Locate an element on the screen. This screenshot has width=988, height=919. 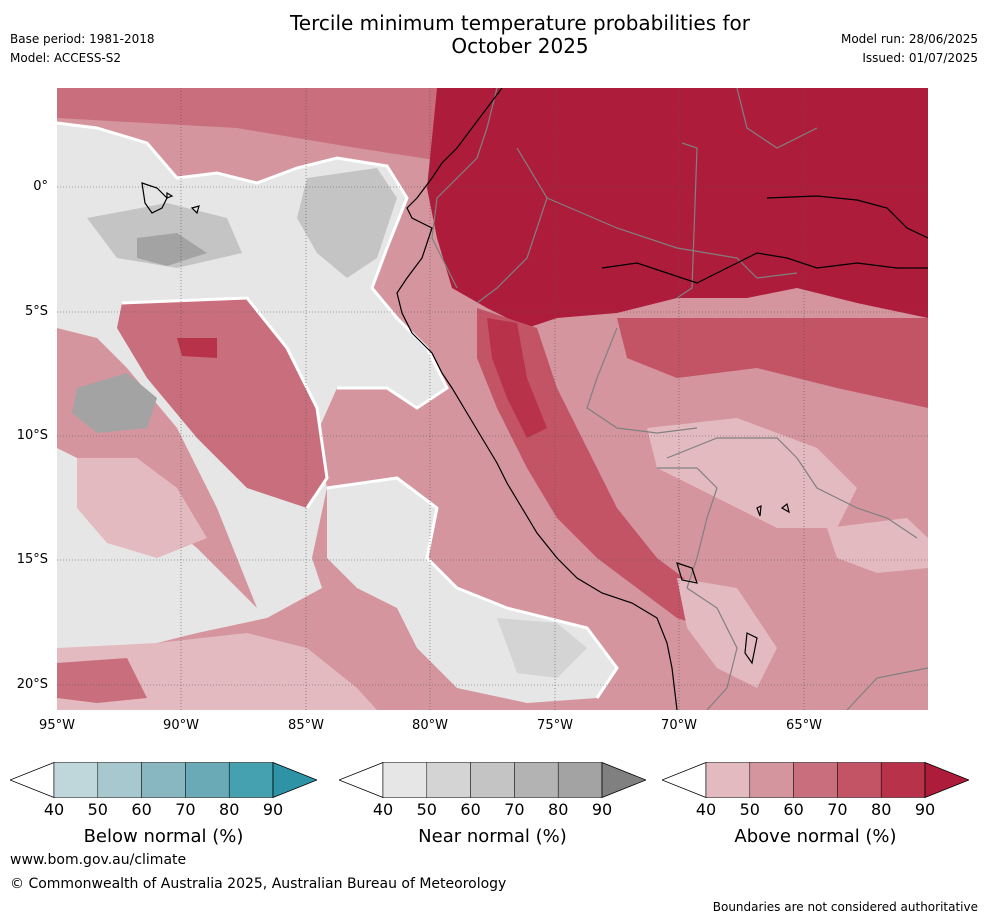
meta-left: Base period: 1981-2018 Model: ACCESS-S2 is located at coordinates (82, 51).